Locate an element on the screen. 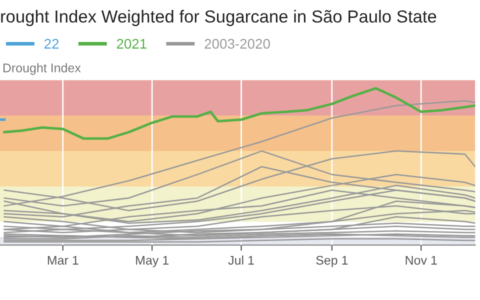 The image size is (480, 300). y-axis-title: Drought Index is located at coordinates (42, 69).